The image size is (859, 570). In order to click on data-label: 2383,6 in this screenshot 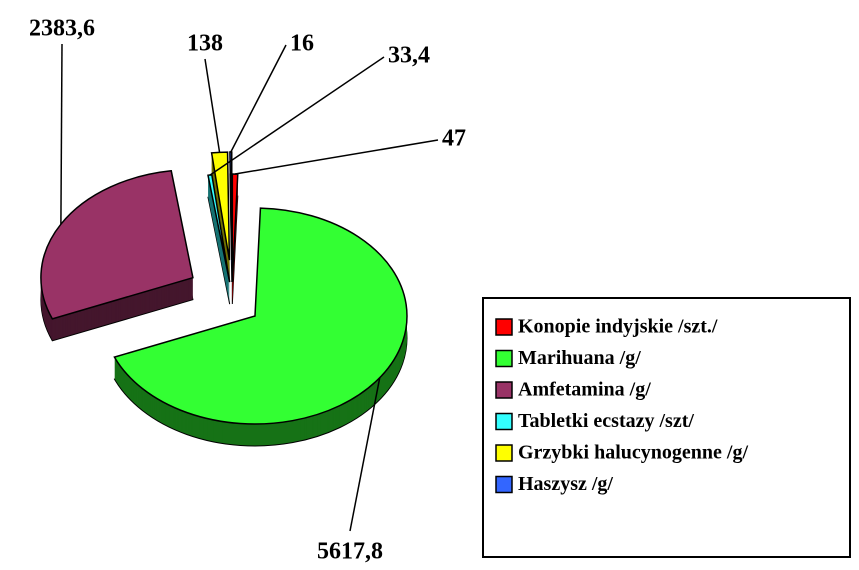, I will do `click(62, 29)`.